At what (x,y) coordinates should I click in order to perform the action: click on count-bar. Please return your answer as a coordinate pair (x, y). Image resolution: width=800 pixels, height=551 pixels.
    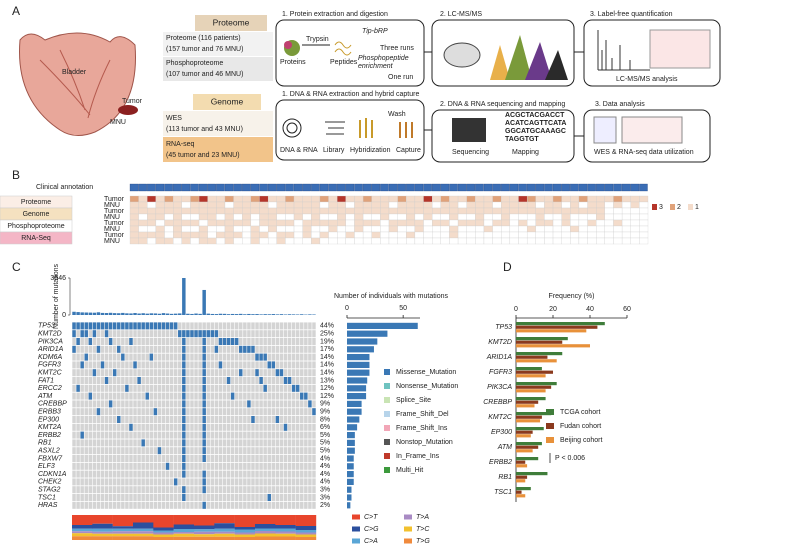
    Looking at the image, I should click on (367, 333).